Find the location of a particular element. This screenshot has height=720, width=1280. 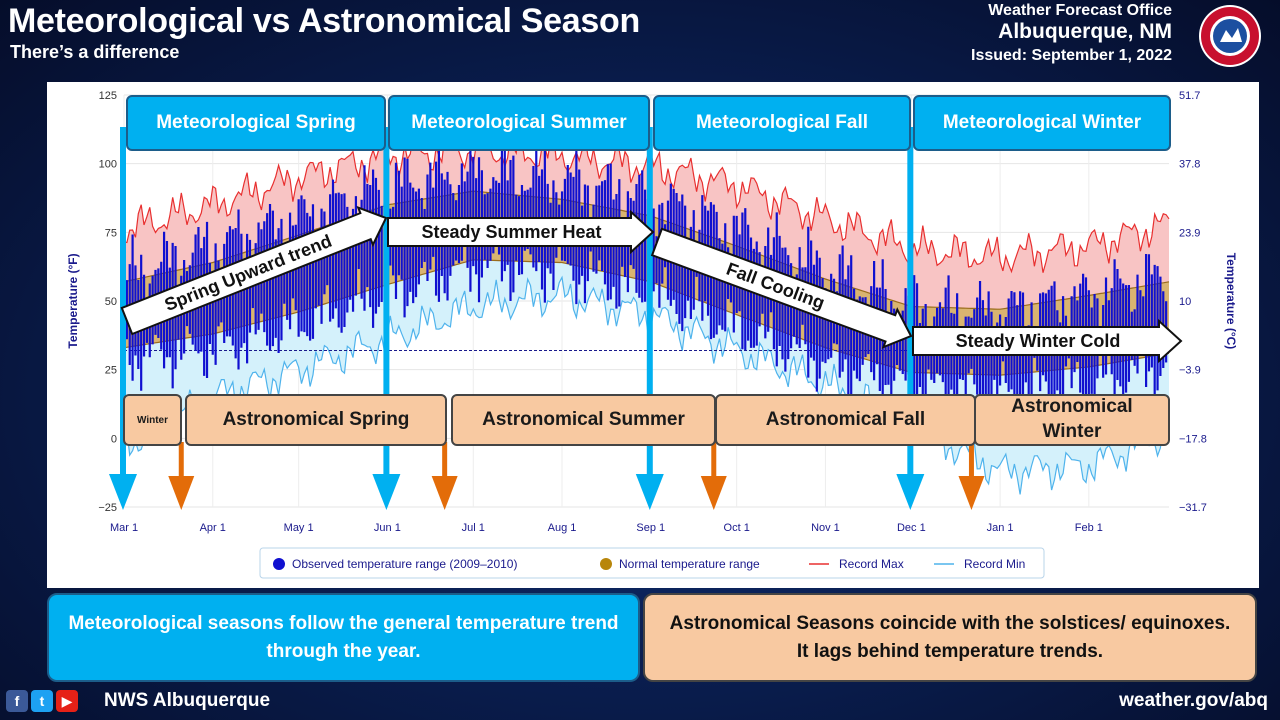

summer-trend-arrow-shape is located at coordinates (521, 232).